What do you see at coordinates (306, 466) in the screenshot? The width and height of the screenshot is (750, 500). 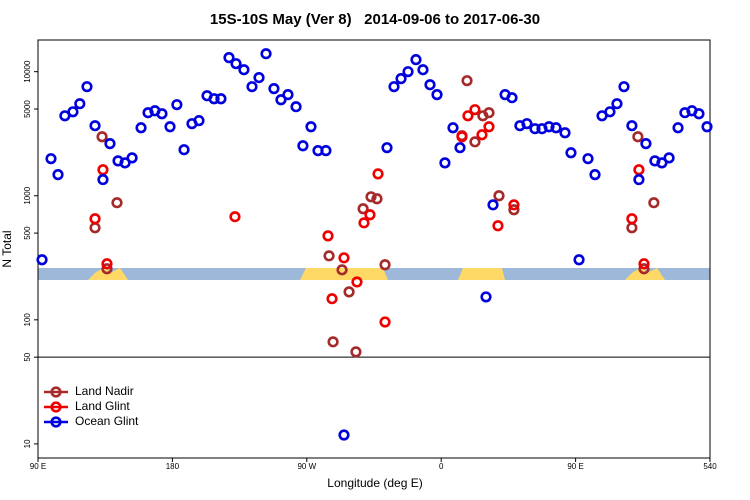 I see `x-tick-label: 90 W` at bounding box center [306, 466].